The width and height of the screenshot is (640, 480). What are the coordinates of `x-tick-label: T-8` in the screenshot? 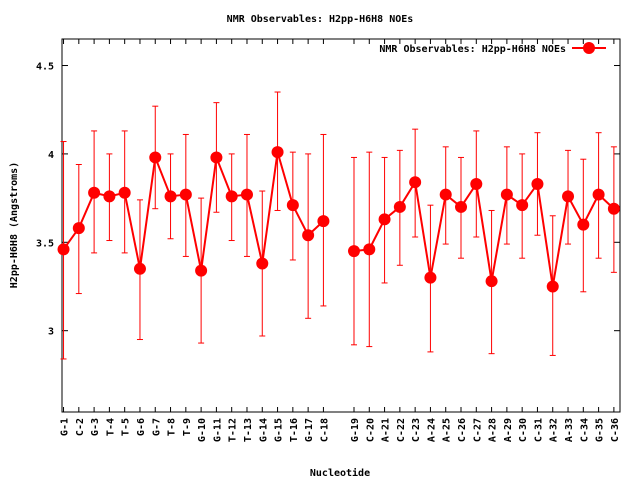 It's located at (172, 427).